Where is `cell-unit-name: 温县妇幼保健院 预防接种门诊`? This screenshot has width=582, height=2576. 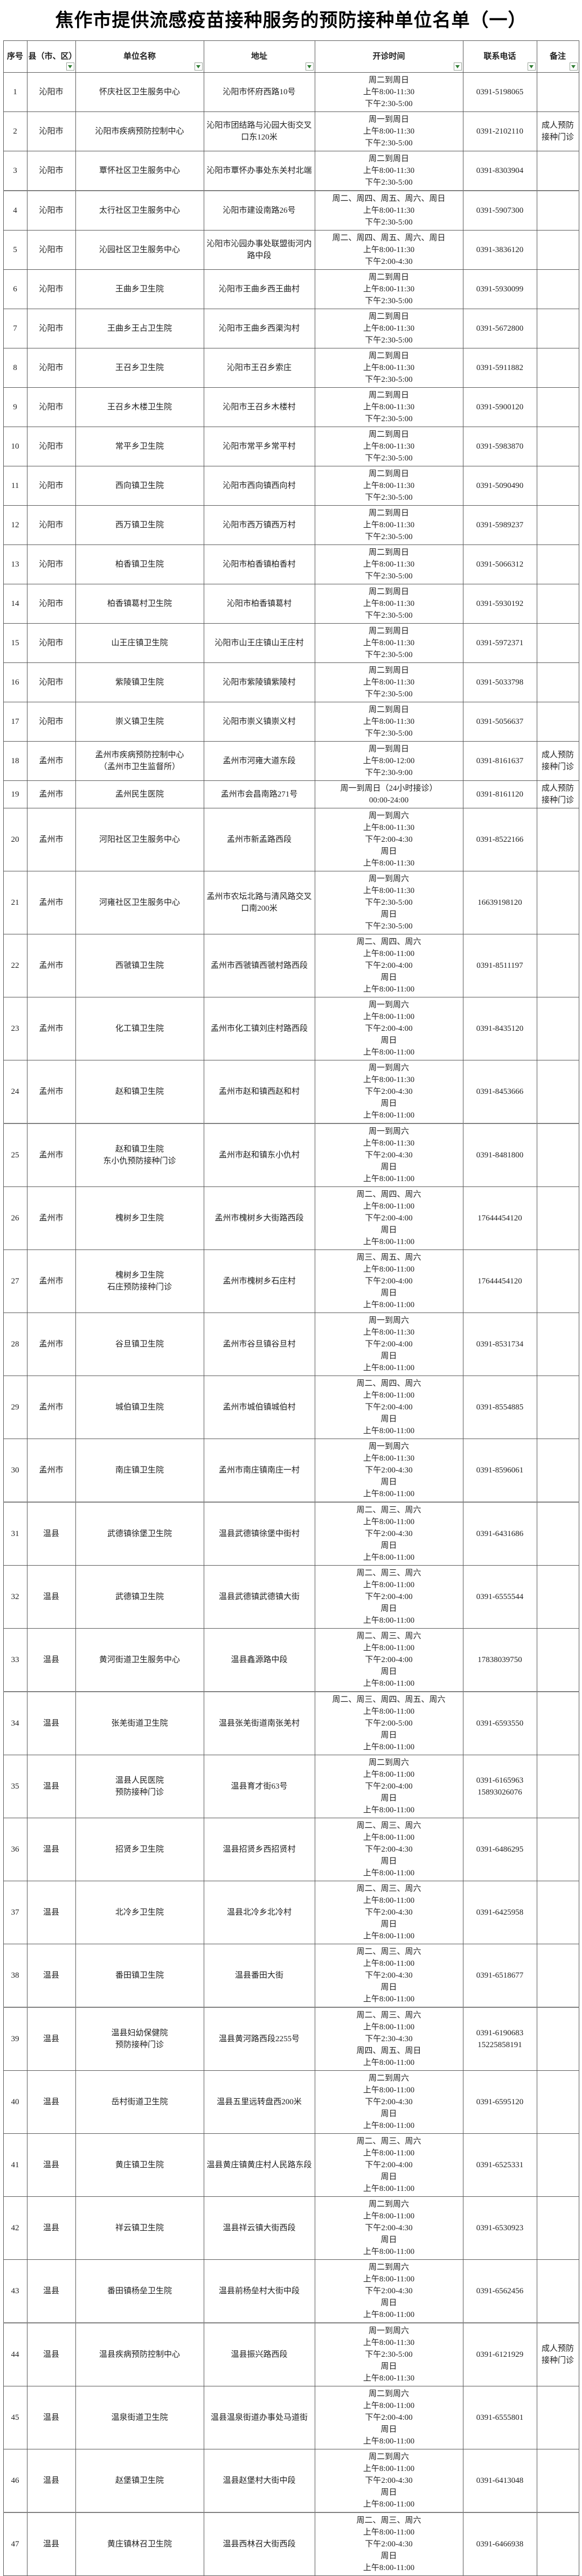 cell-unit-name: 温县妇幼保健院 预防接种门诊 is located at coordinates (139, 2039).